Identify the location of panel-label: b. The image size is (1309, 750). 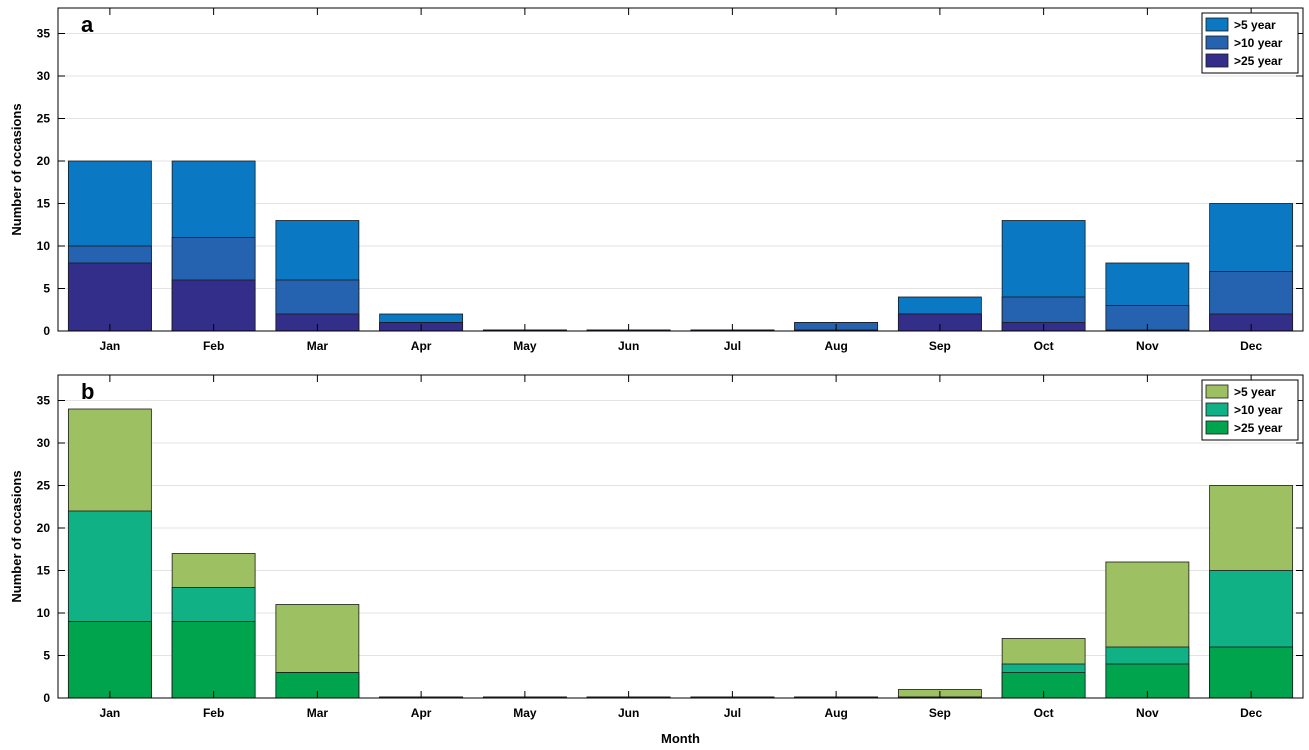
(87, 391).